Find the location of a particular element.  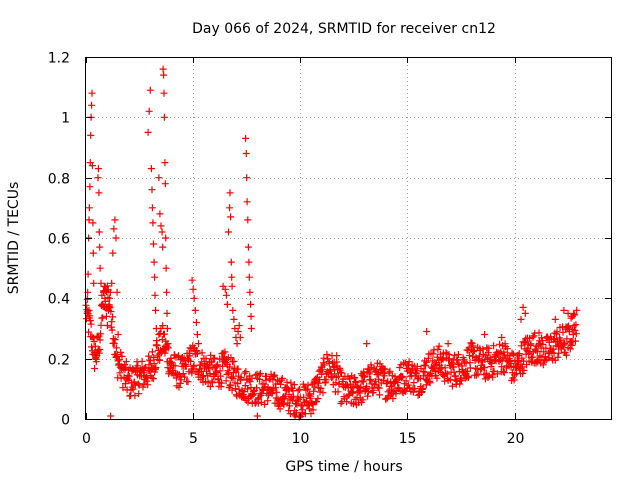

y-tick-label: 0.8 is located at coordinates (59, 180).